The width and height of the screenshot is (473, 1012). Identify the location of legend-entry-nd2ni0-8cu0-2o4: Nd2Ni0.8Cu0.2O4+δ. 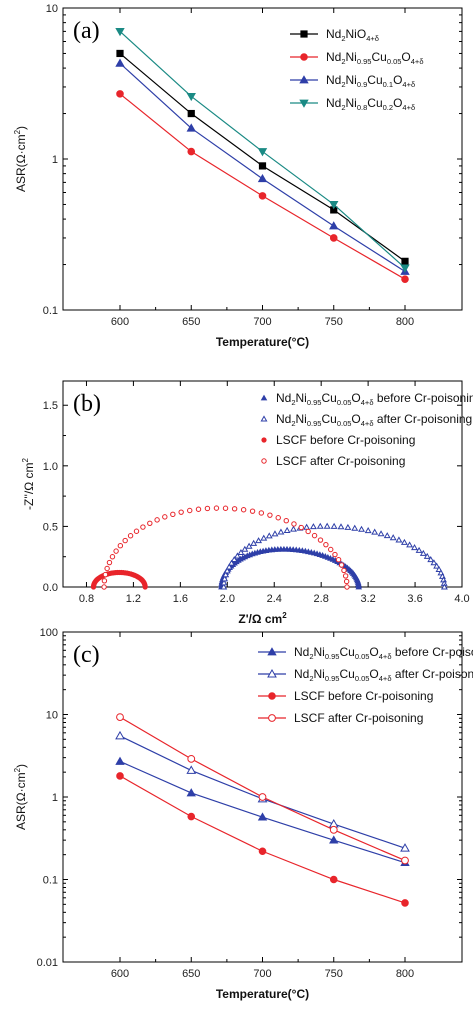
(352, 104).